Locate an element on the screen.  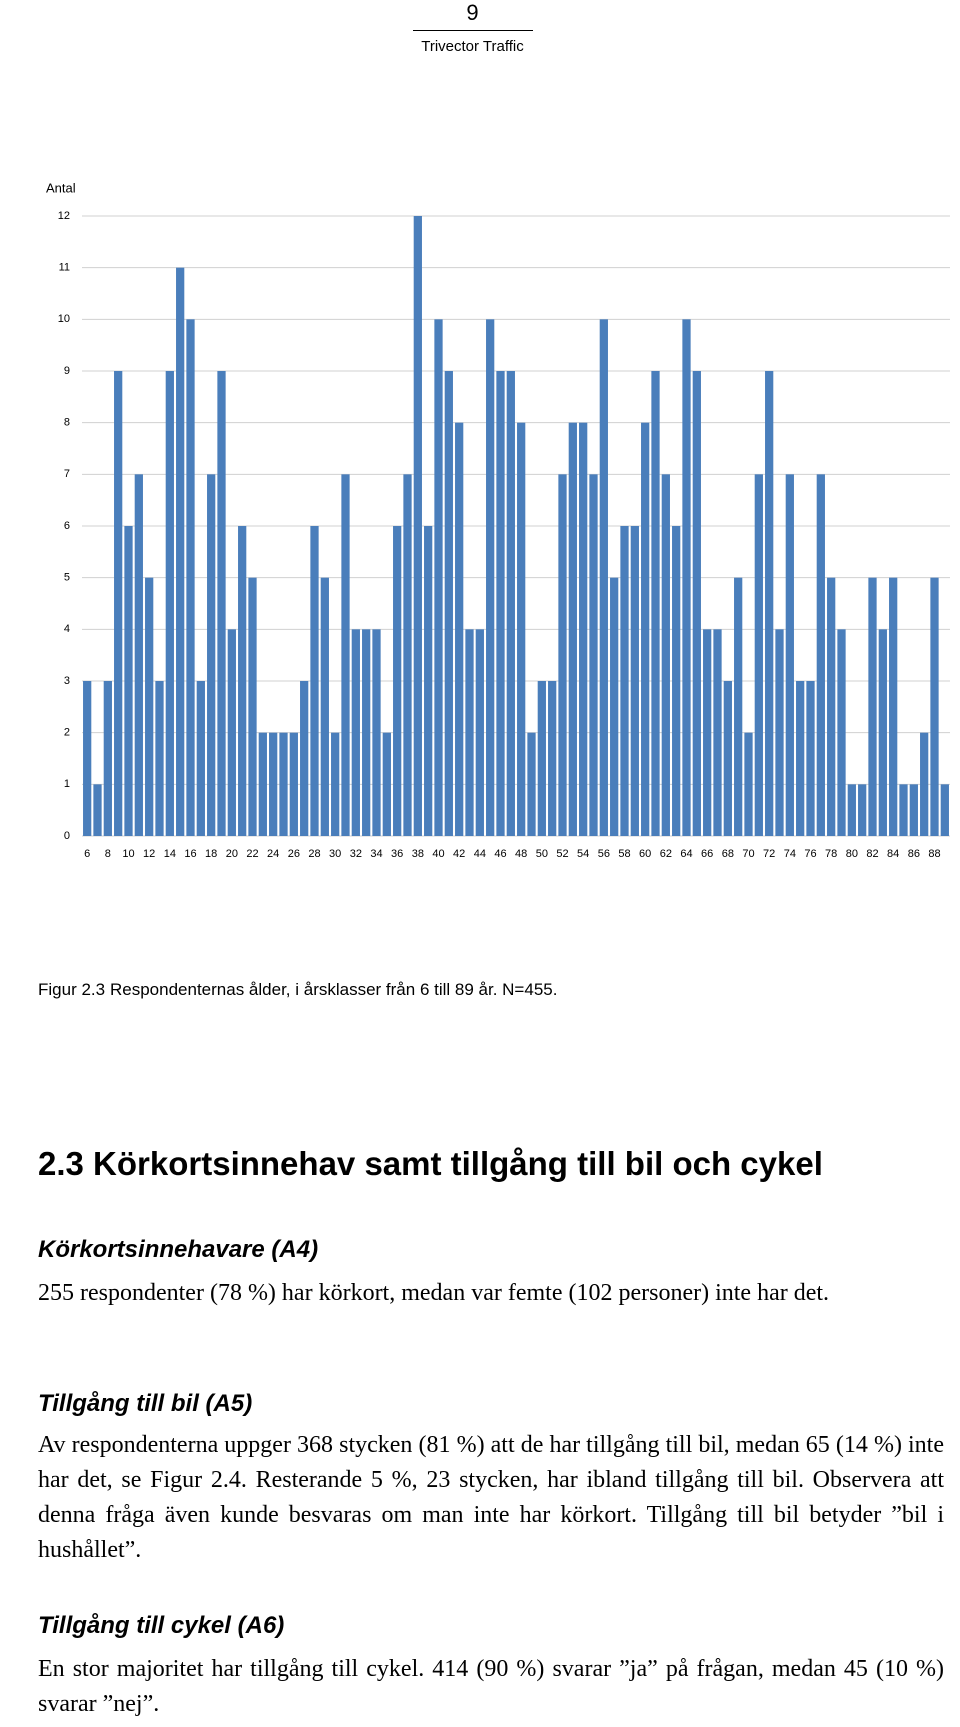
x-tick-label: 88 is located at coordinates (934, 854).